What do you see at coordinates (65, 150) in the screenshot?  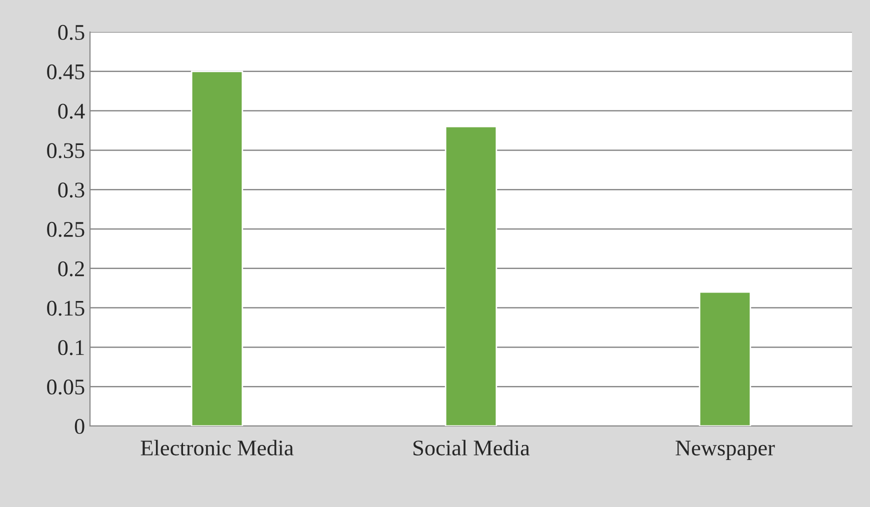 I see `y-tick-label: 0.35` at bounding box center [65, 150].